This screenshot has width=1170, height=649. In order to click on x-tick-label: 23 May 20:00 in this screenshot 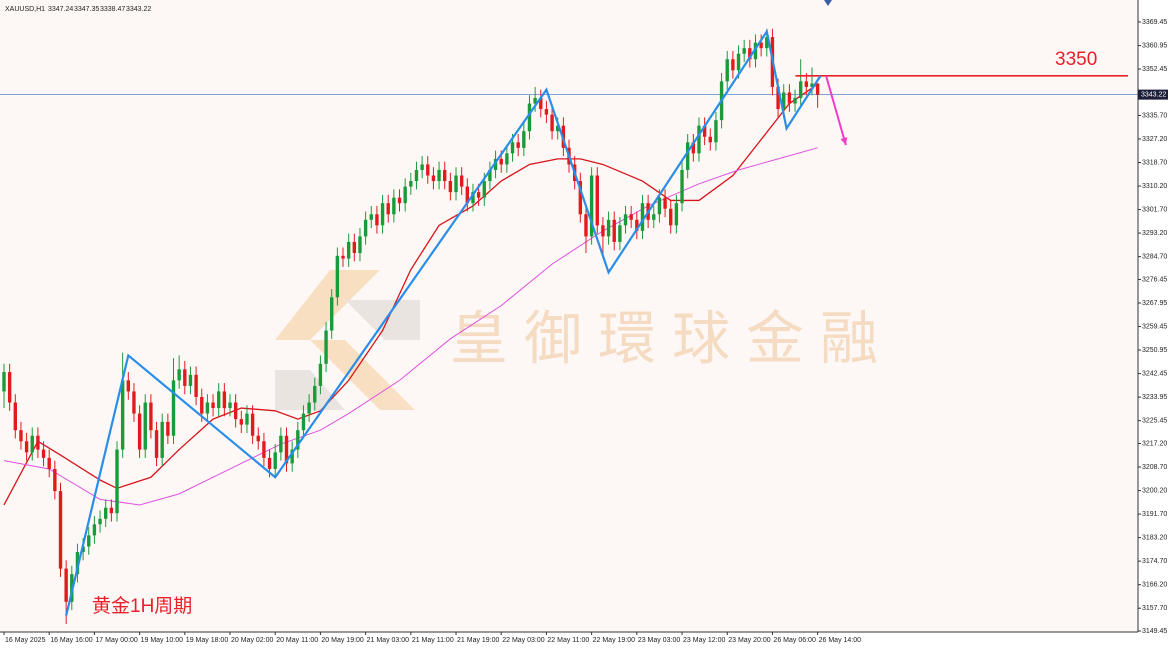, I will do `click(749, 640)`.